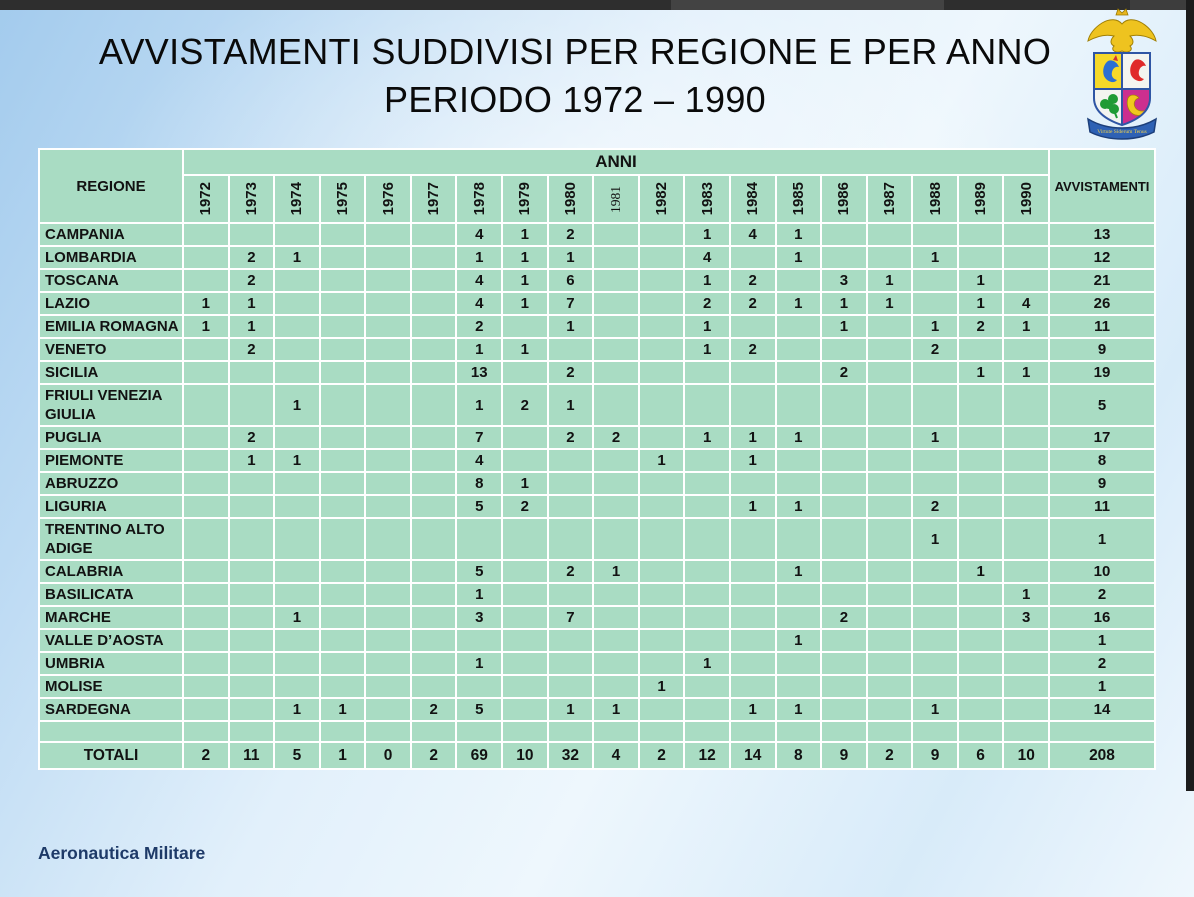  What do you see at coordinates (479, 303) in the screenshot?
I see `row-lazio-y1978: 4` at bounding box center [479, 303].